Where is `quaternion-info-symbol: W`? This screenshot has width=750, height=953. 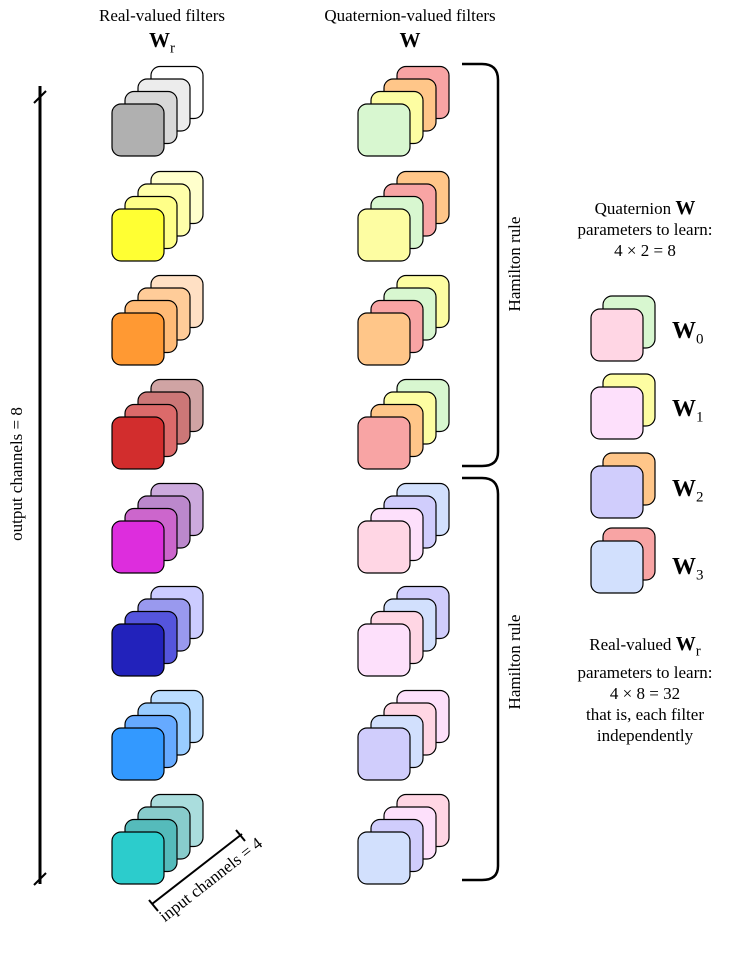 quaternion-info-symbol: W is located at coordinates (685, 208).